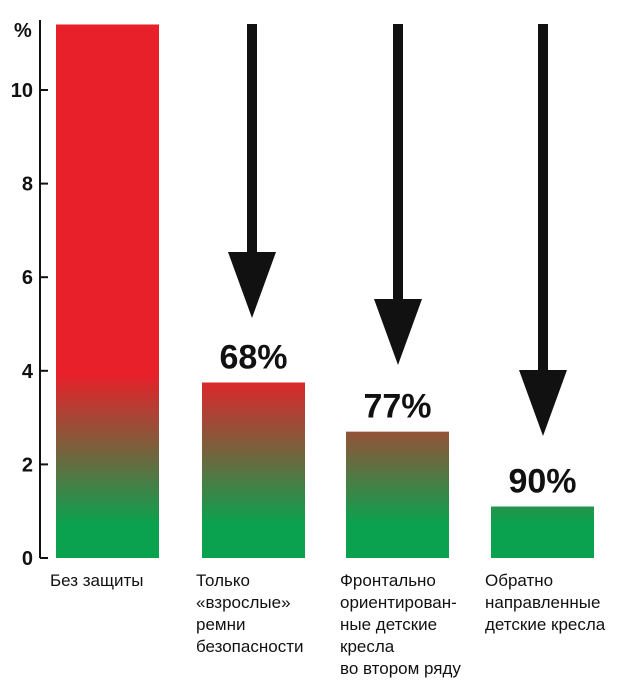  What do you see at coordinates (220, 624) in the screenshot?
I see `category-label-line: ремни` at bounding box center [220, 624].